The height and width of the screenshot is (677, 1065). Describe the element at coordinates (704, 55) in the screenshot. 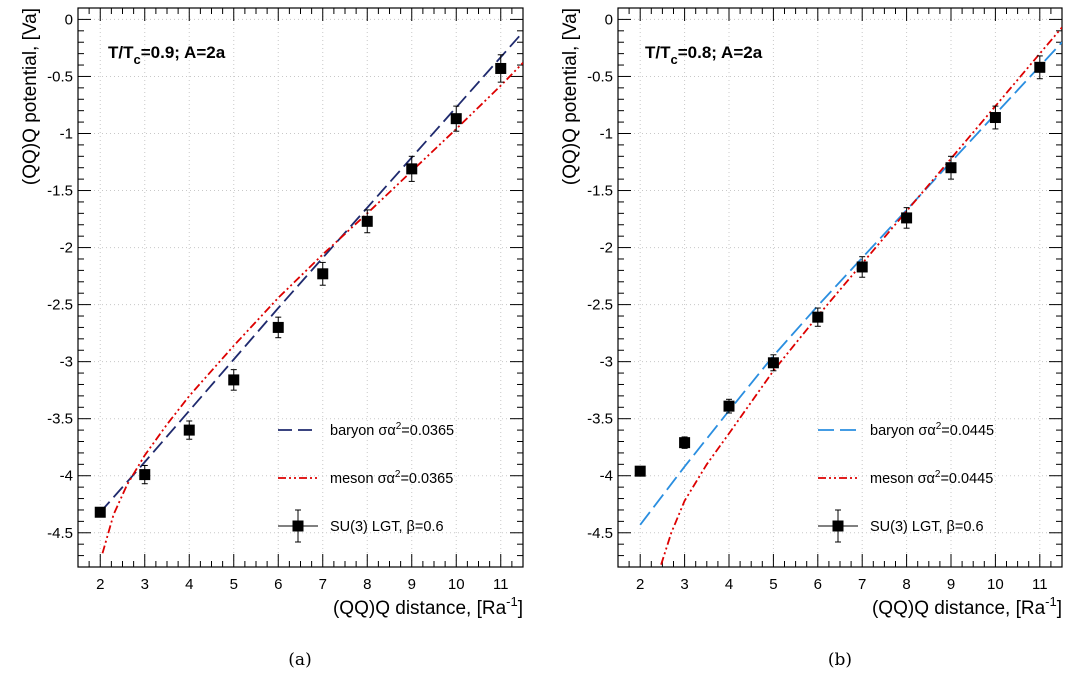

I see `panel-title: T/Tc=0.8; A=2a` at that location.